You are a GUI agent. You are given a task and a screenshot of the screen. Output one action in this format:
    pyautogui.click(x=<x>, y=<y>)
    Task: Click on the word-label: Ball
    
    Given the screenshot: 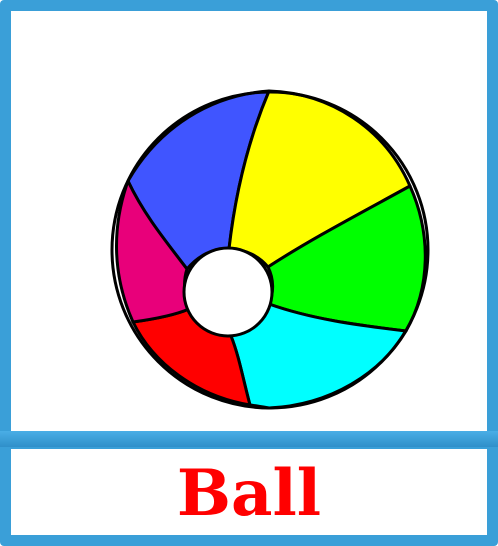 What is the action you would take?
    pyautogui.click(x=249, y=493)
    